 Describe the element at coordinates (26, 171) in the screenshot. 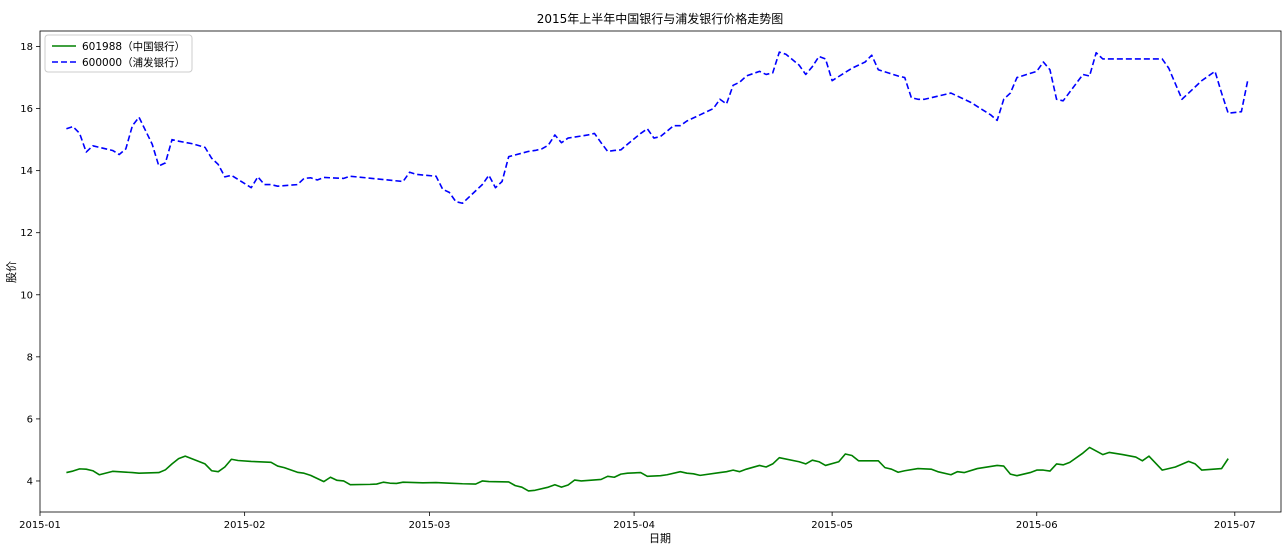

I see `y-tick-label: 14` at that location.